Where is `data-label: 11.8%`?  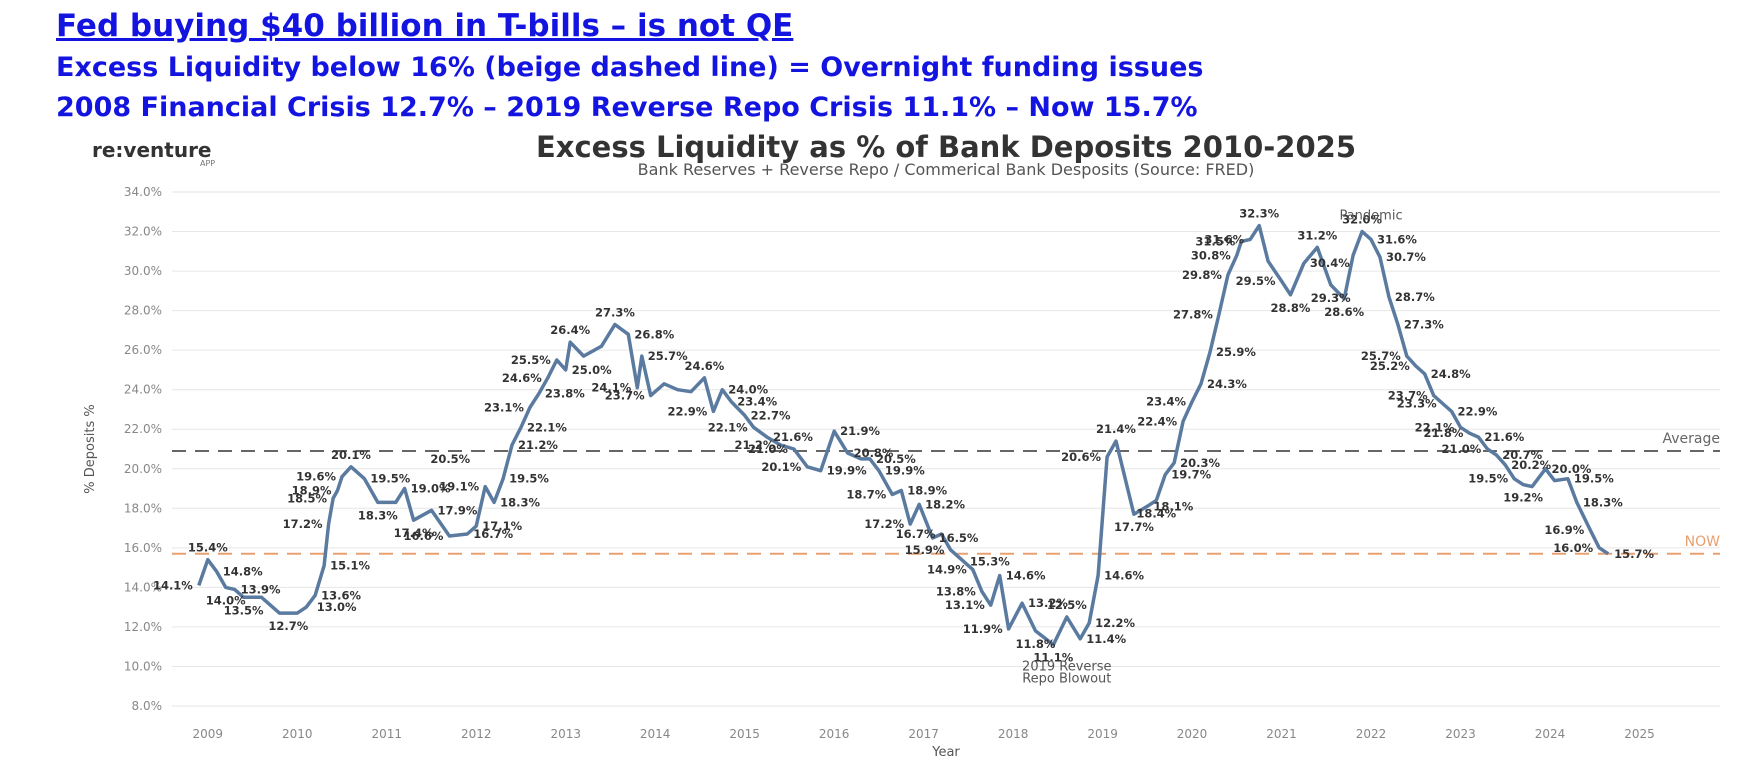
data-label: 11.8% is located at coordinates (1036, 644).